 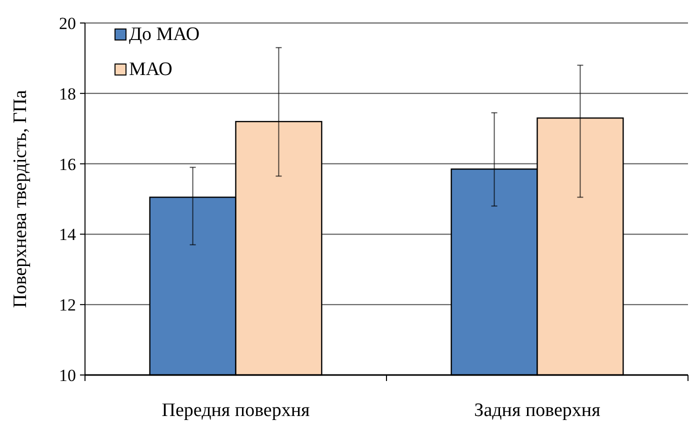 What do you see at coordinates (67, 164) in the screenshot?
I see `y-tick-label: 16` at bounding box center [67, 164].